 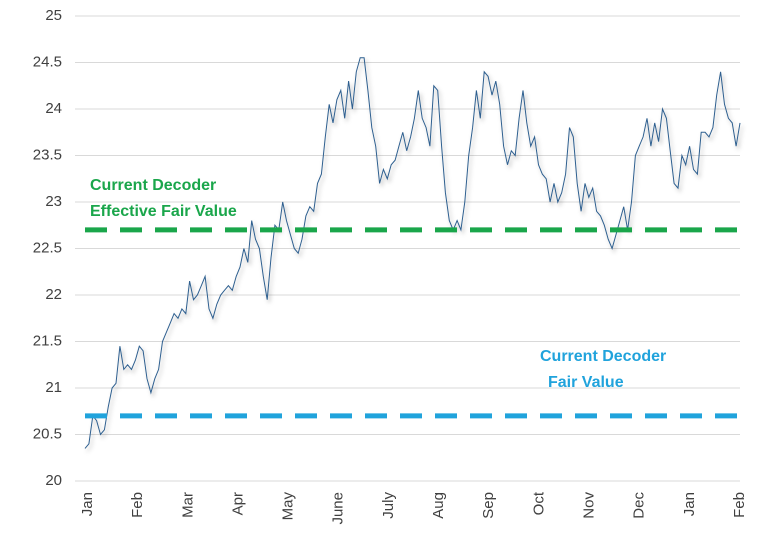 What do you see at coordinates (47, 61) in the screenshot?
I see `y-tick-label: 24.5` at bounding box center [47, 61].